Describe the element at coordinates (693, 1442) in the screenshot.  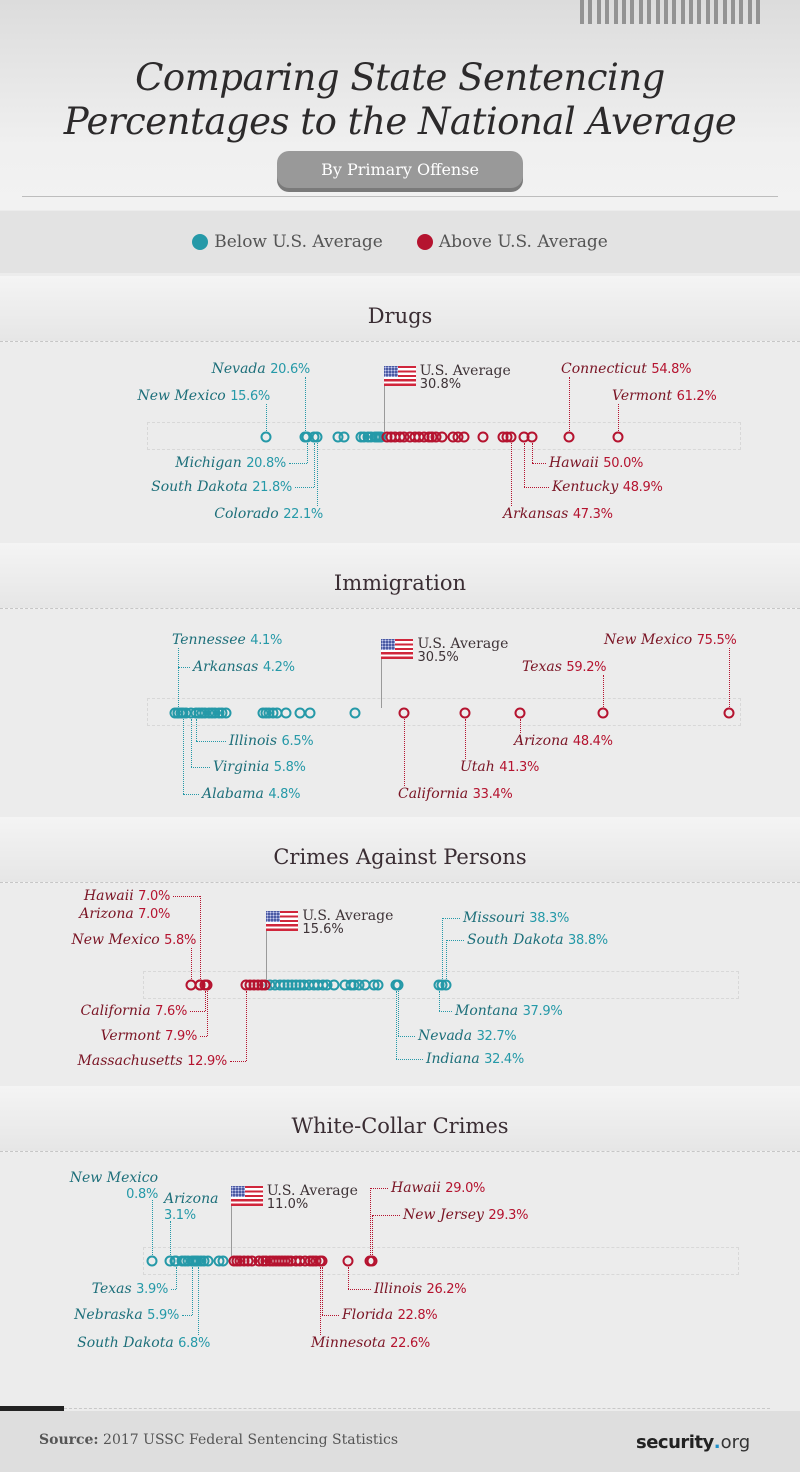
I see `brand-logo: security.org` at that location.